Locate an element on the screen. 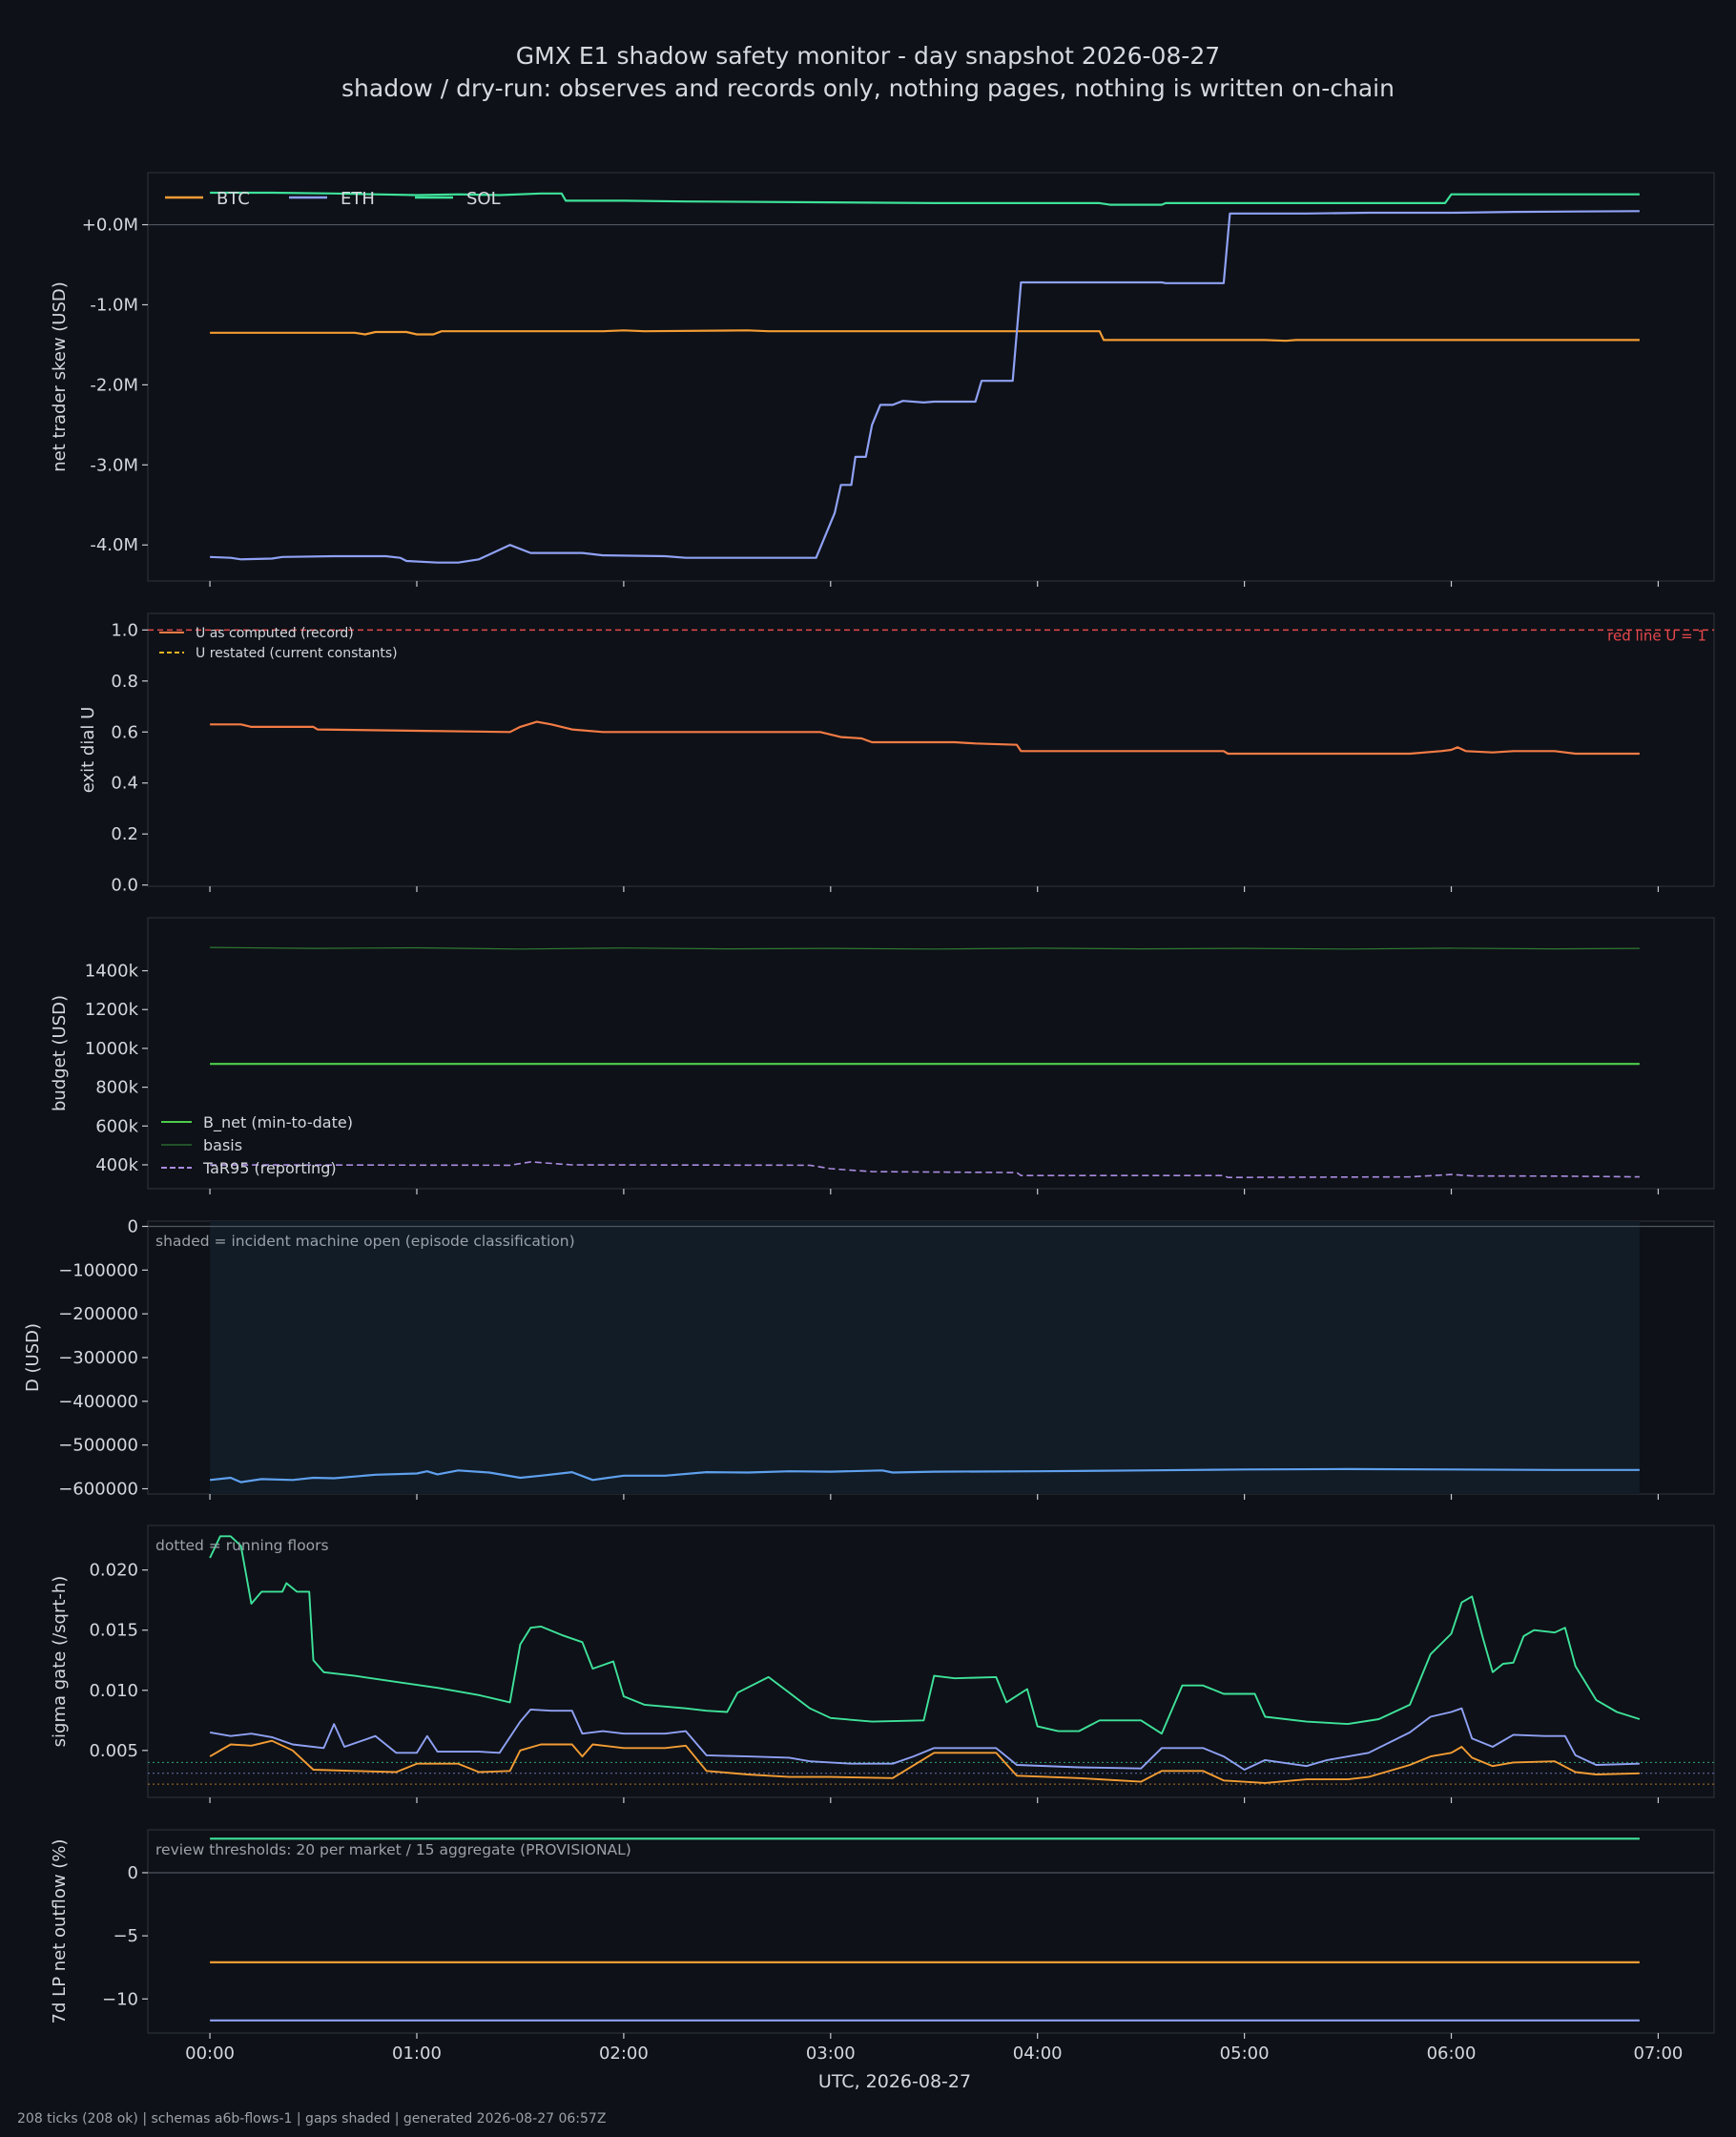 The image size is (1736, 2137). panel-annotation: dotted = running floors is located at coordinates (242, 1545).